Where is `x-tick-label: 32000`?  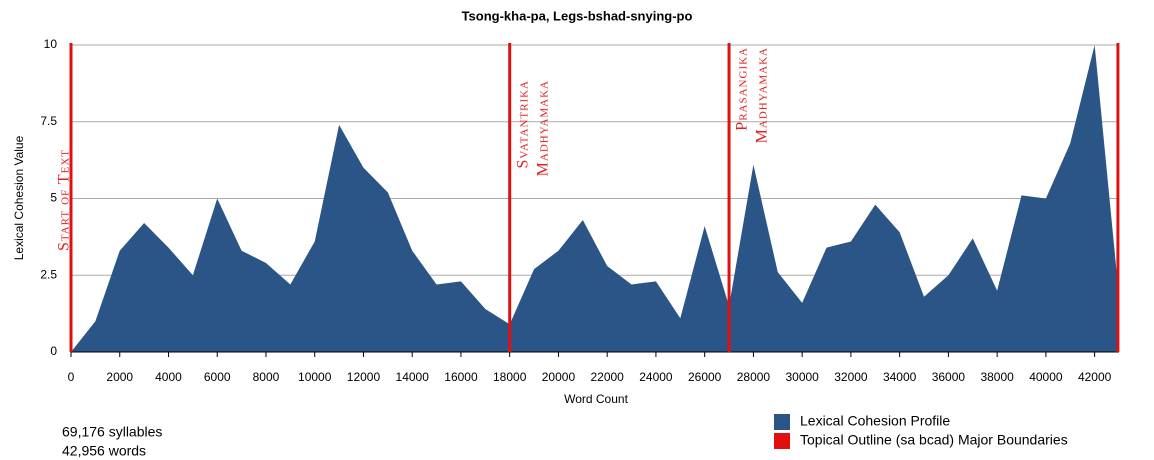 x-tick-label: 32000 is located at coordinates (851, 377).